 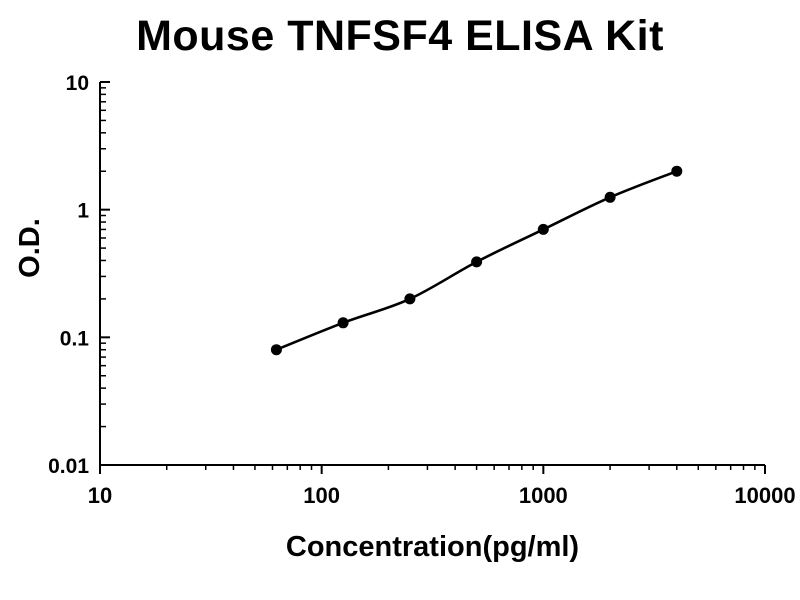 I want to click on x-tick-label: 100, so click(x=321, y=495).